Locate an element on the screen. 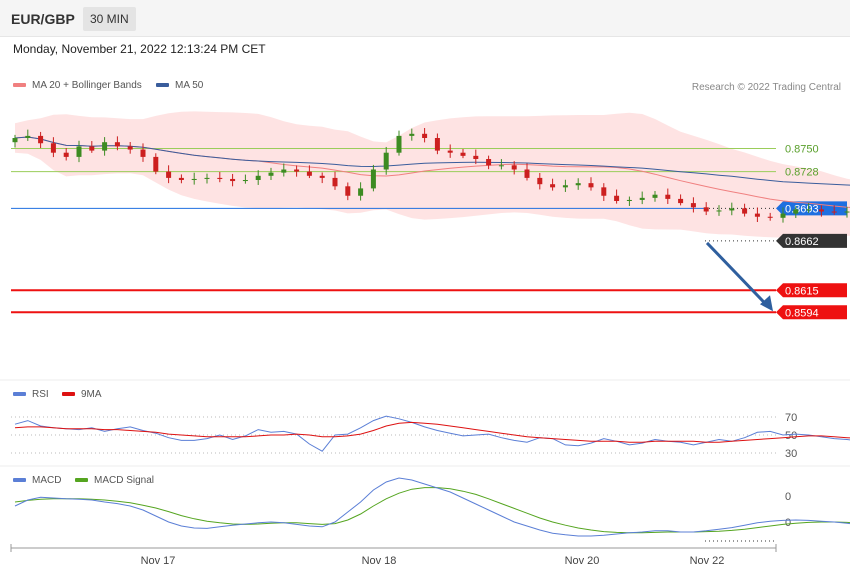 The image size is (850, 576). credit-text: Research © 2022 Trading Central is located at coordinates (766, 87).